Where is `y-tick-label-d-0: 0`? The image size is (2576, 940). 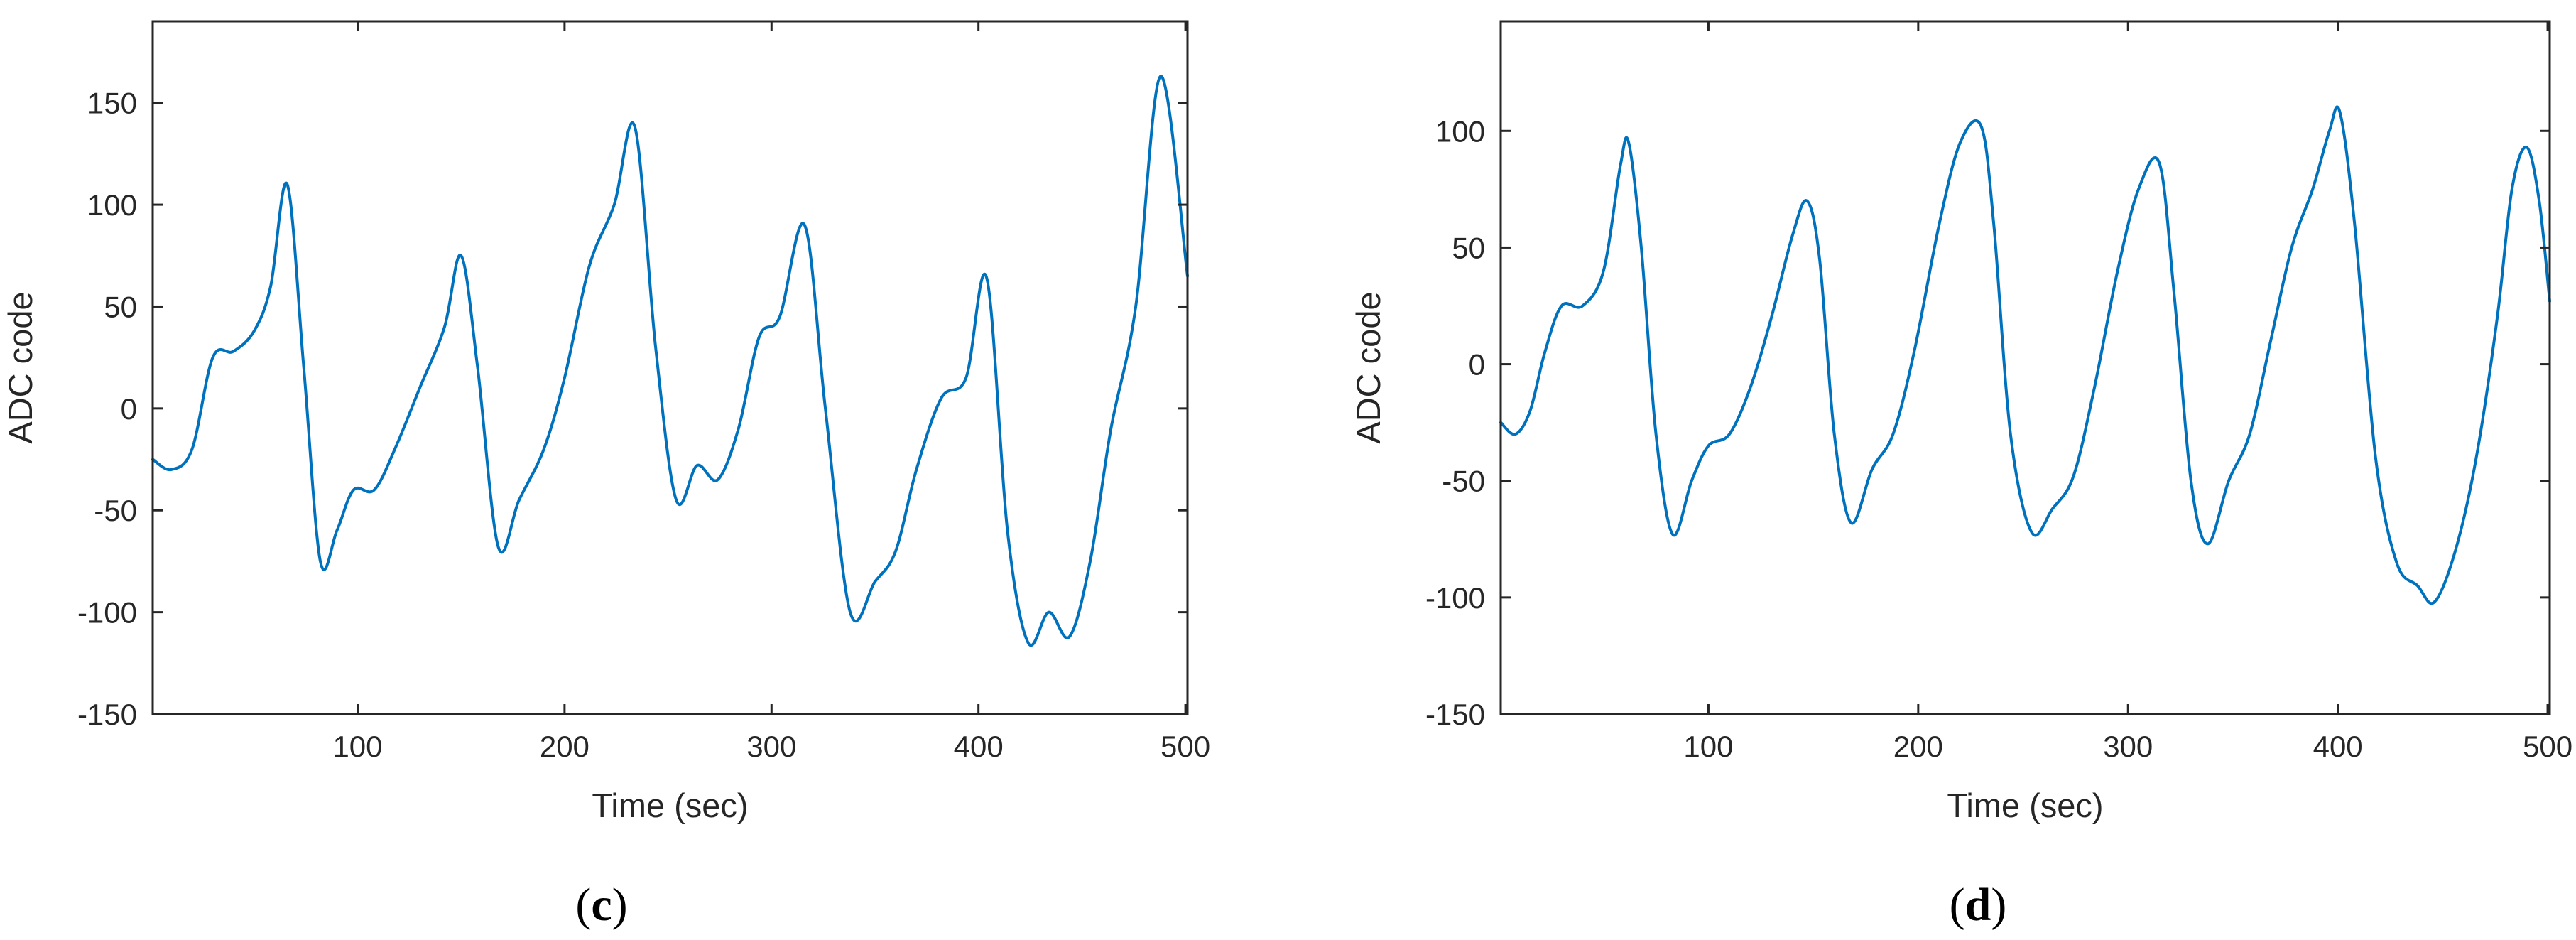 y-tick-label-d-0: 0 is located at coordinates (1477, 365).